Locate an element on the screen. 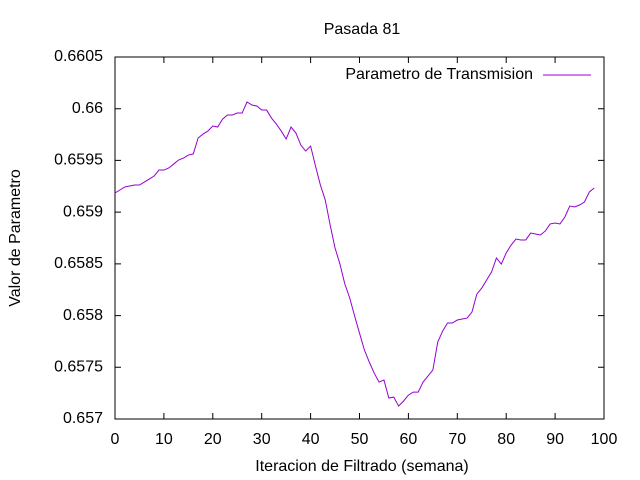 The width and height of the screenshot is (640, 480). y-tick-label: 0.659 is located at coordinates (83, 211).